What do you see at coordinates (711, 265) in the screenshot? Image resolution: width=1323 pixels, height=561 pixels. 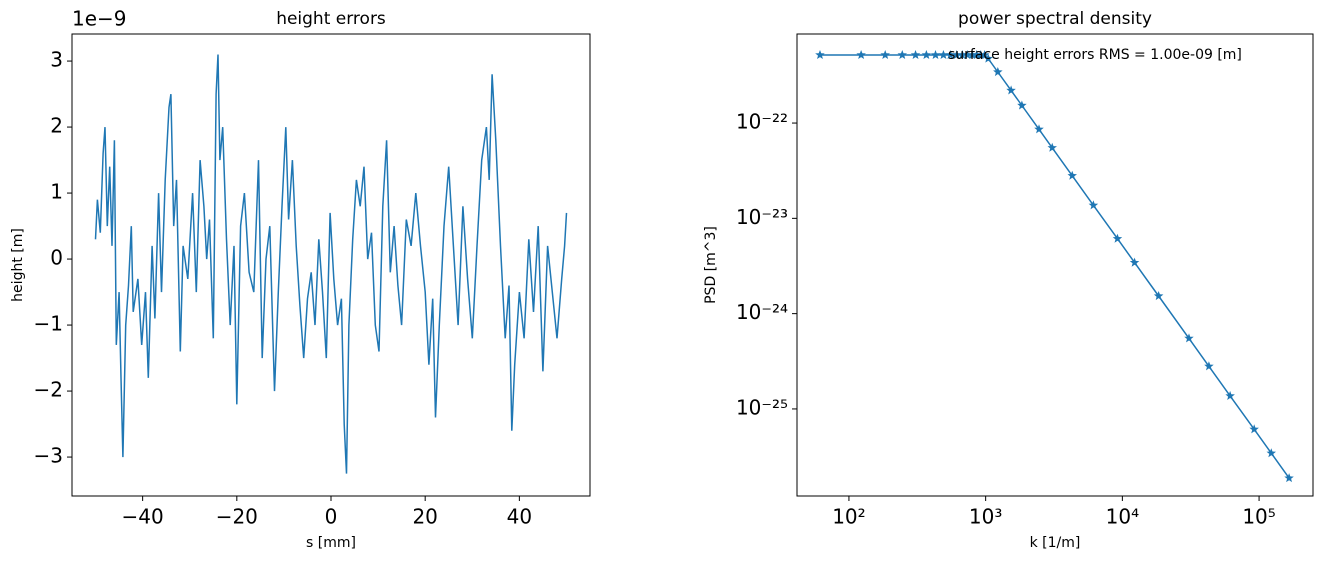 I see `y-axis-label: PSD [m^3]` at bounding box center [711, 265].